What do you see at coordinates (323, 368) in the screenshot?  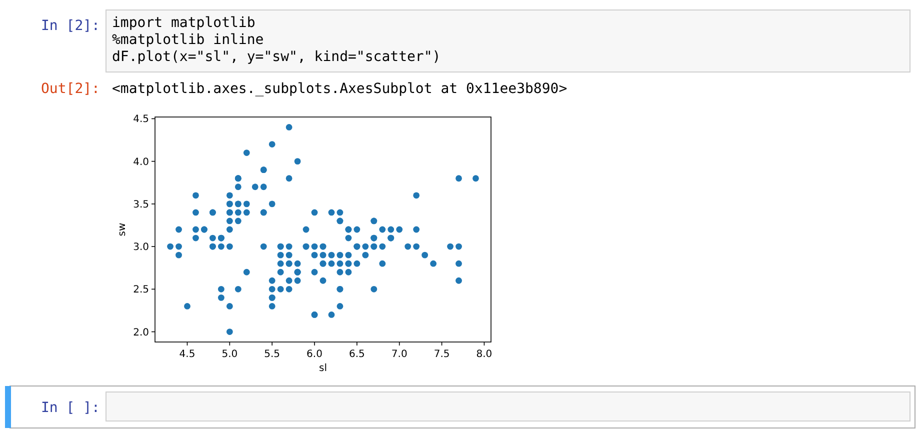 I see `x-axis-title: sl` at bounding box center [323, 368].